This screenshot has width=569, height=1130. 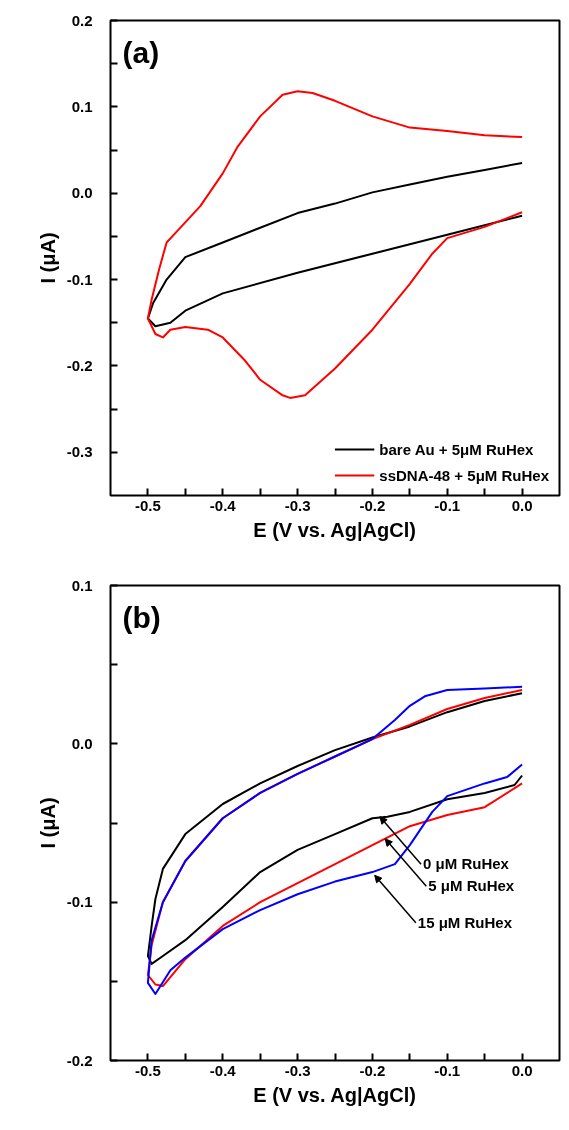 I want to click on legend-label: bare Au + 5μM RuHex, so click(x=456, y=449).